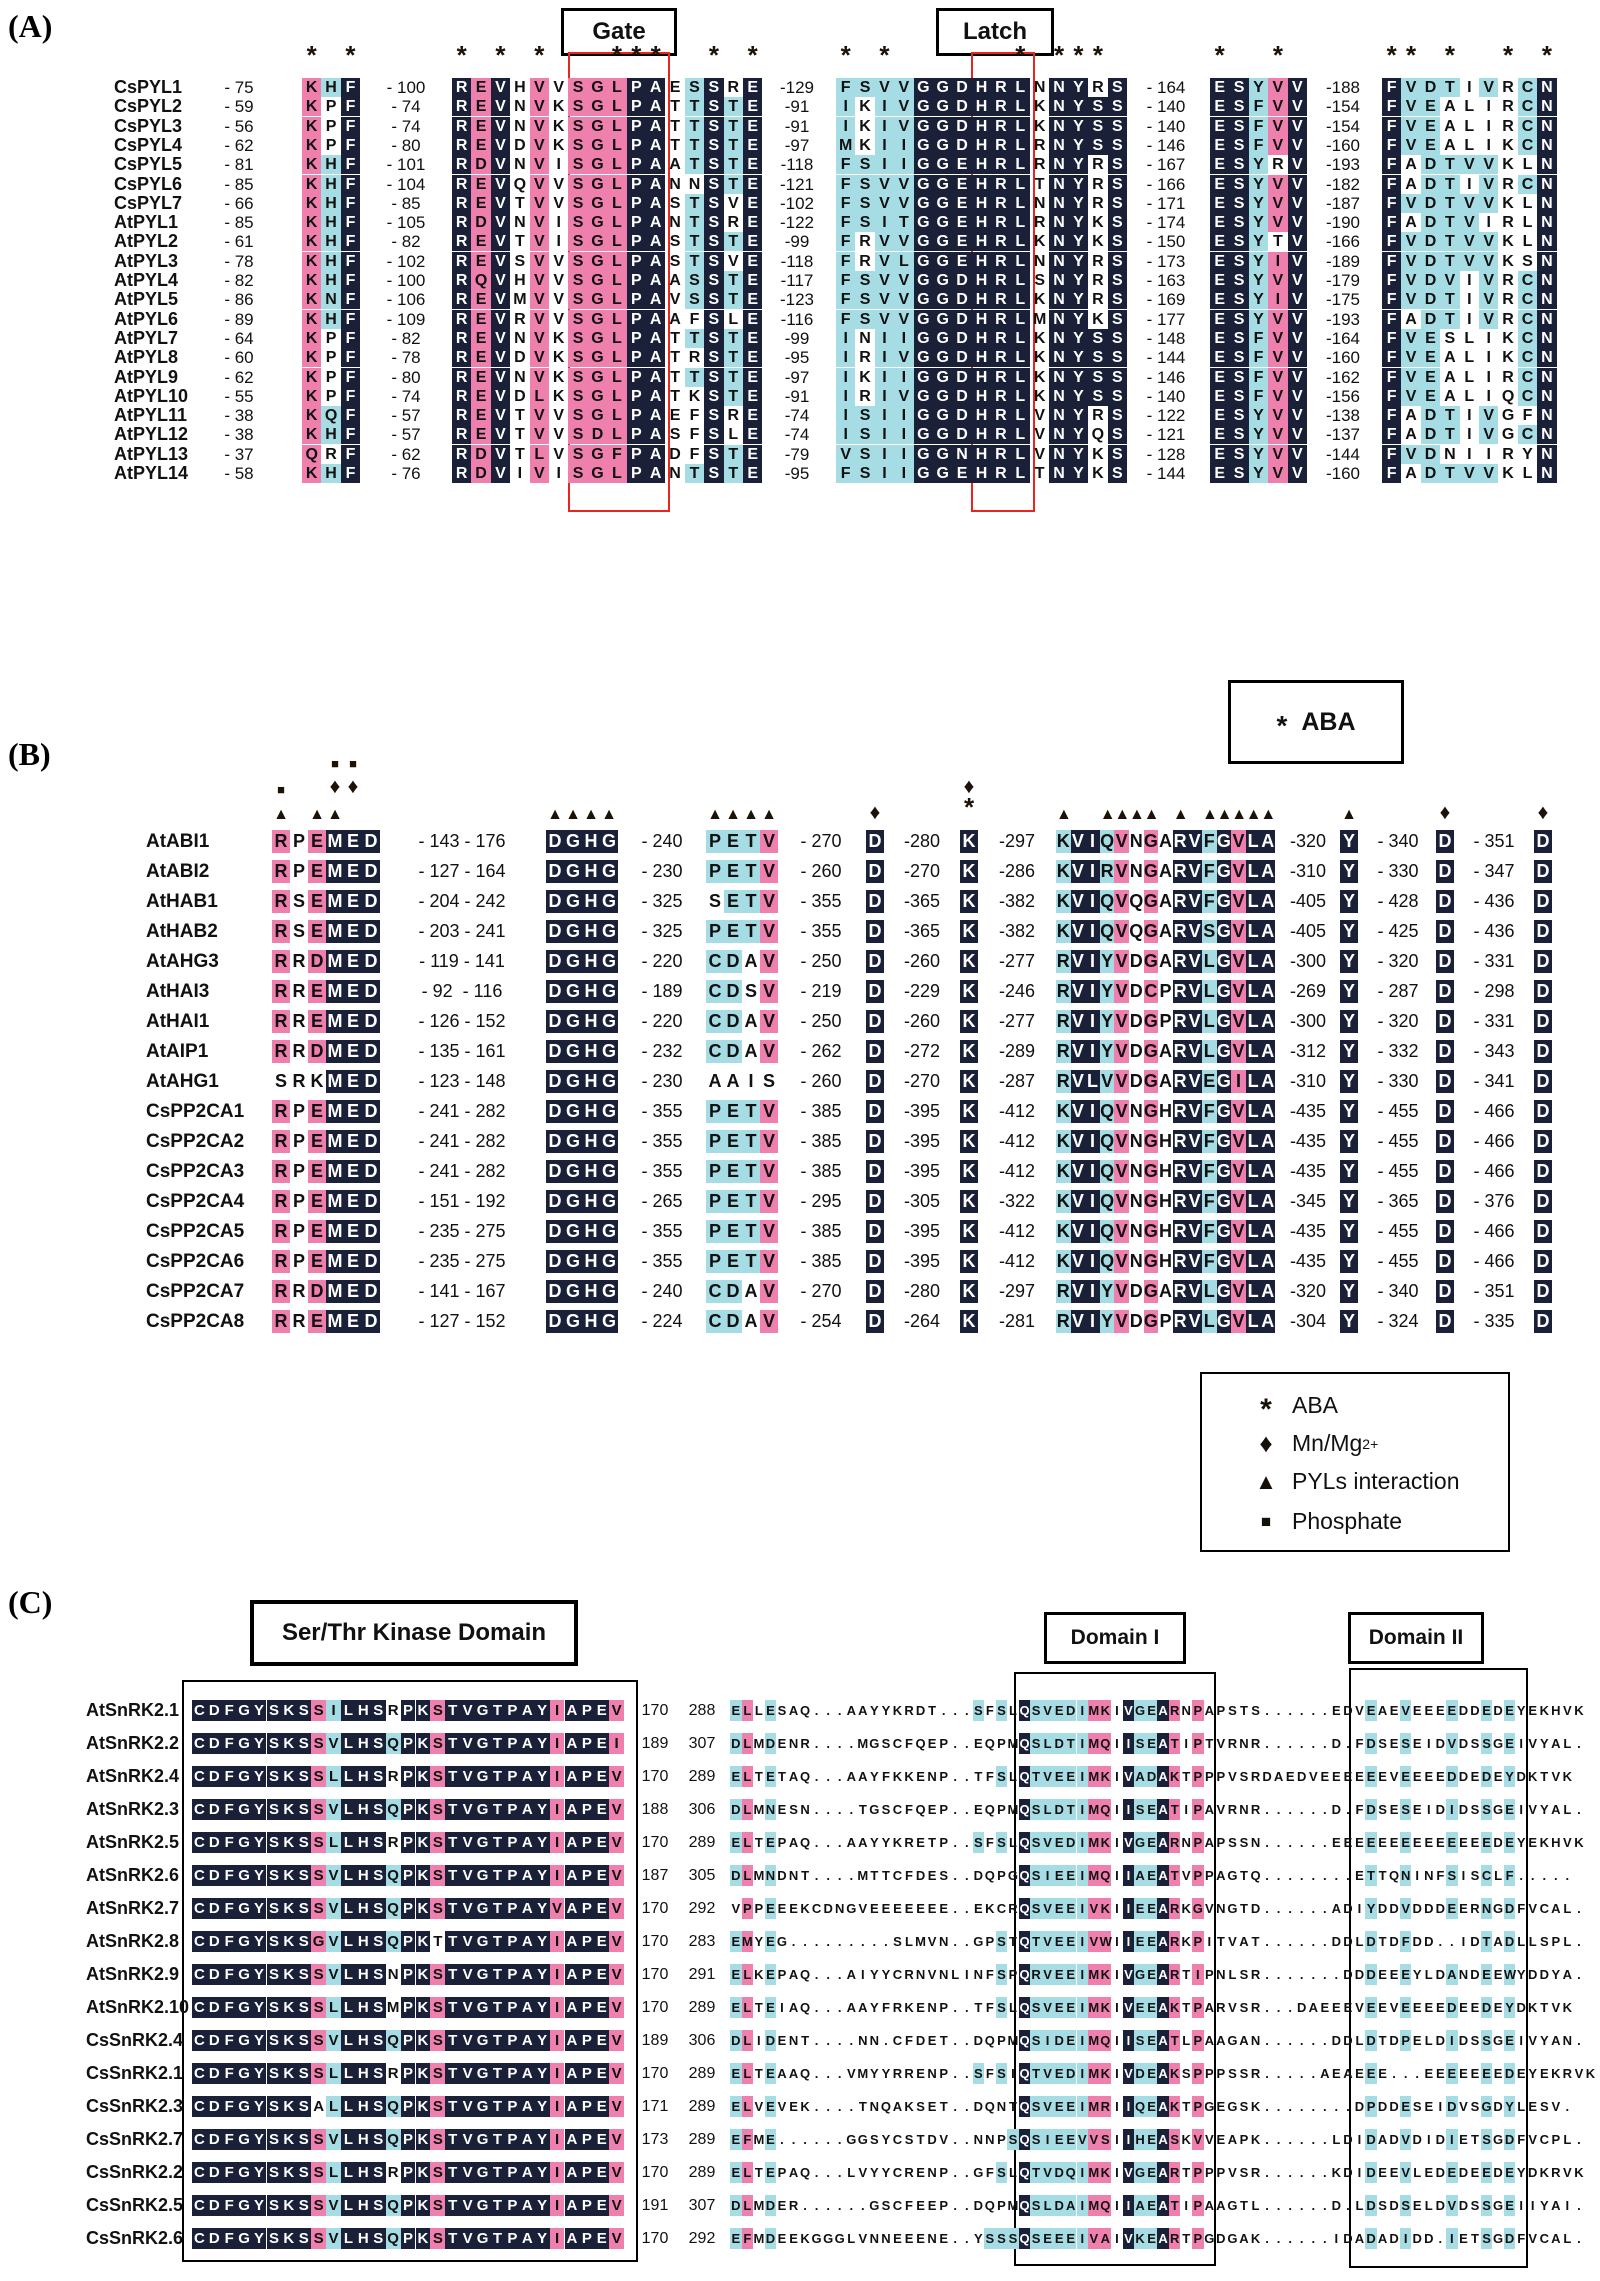  Describe the element at coordinates (1343, 396) in the screenshot. I see `residue-number: -156` at that location.